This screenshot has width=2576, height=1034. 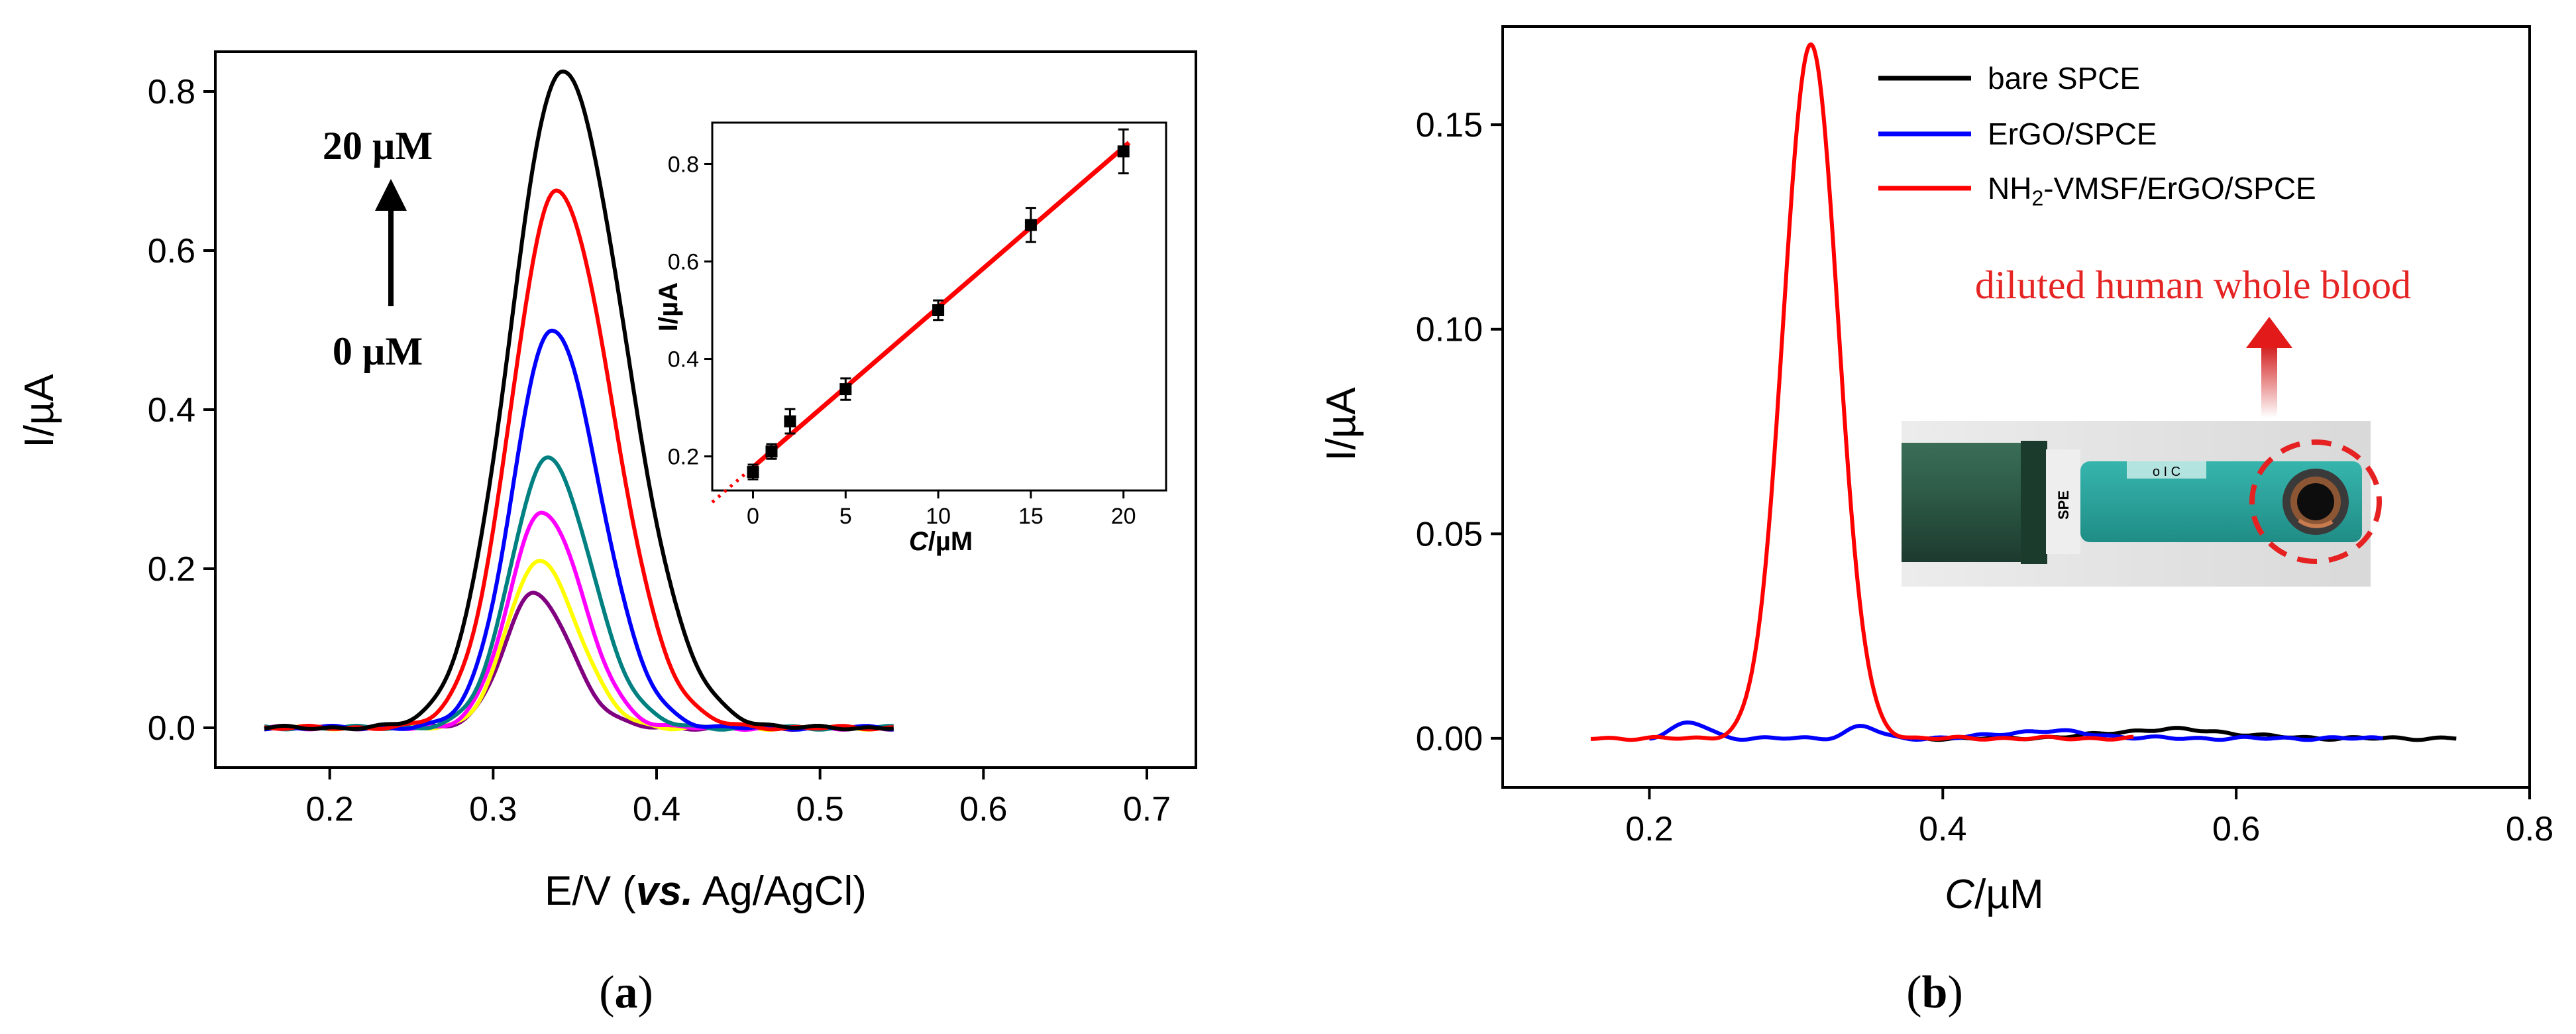 What do you see at coordinates (2152, 190) in the screenshot?
I see `svg-text: NH2-VMSF/ErGO/SPCE` at bounding box center [2152, 190].